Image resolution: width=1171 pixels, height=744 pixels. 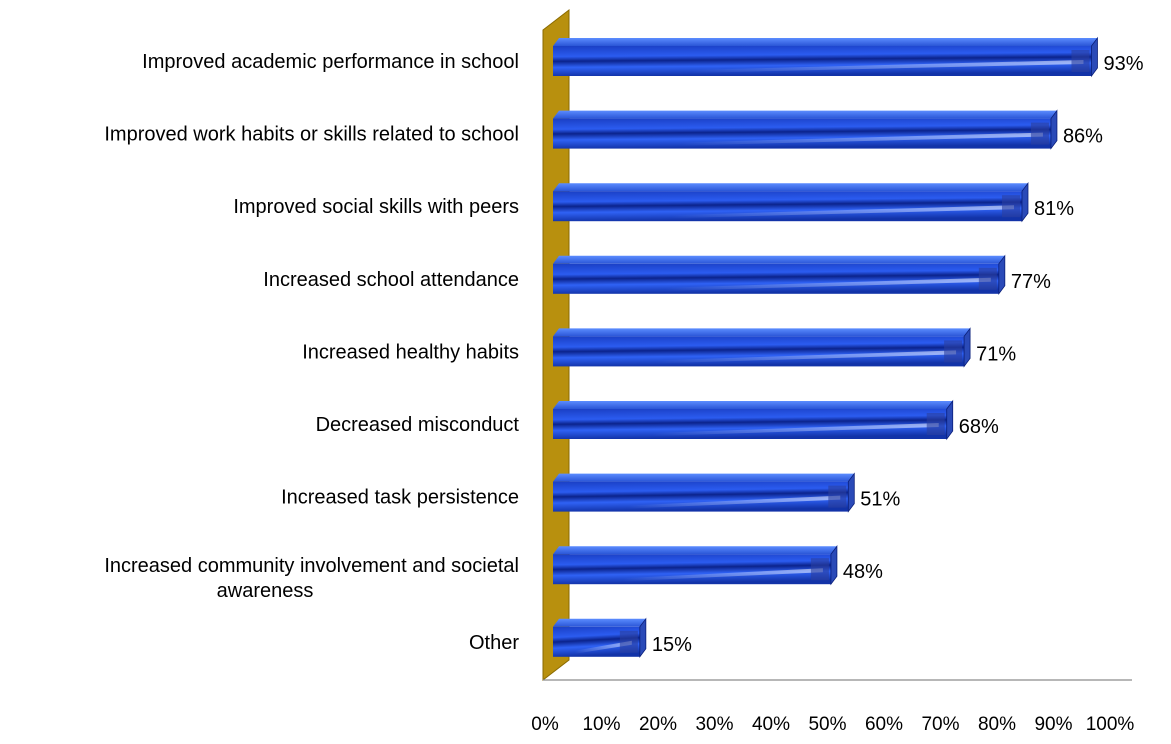 What do you see at coordinates (996, 354) in the screenshot?
I see `data-label: 71%` at bounding box center [996, 354].